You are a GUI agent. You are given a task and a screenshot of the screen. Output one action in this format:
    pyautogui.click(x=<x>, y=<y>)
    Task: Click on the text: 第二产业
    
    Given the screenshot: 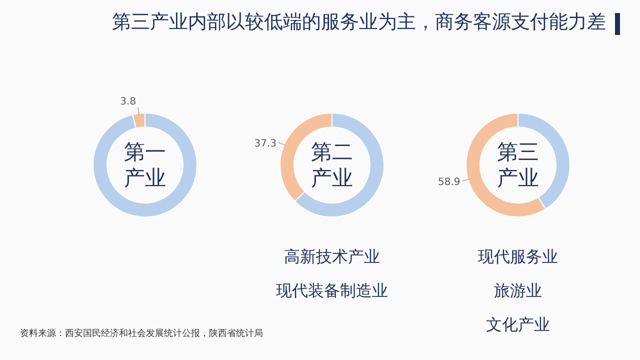 What is the action you would take?
    pyautogui.click(x=332, y=165)
    